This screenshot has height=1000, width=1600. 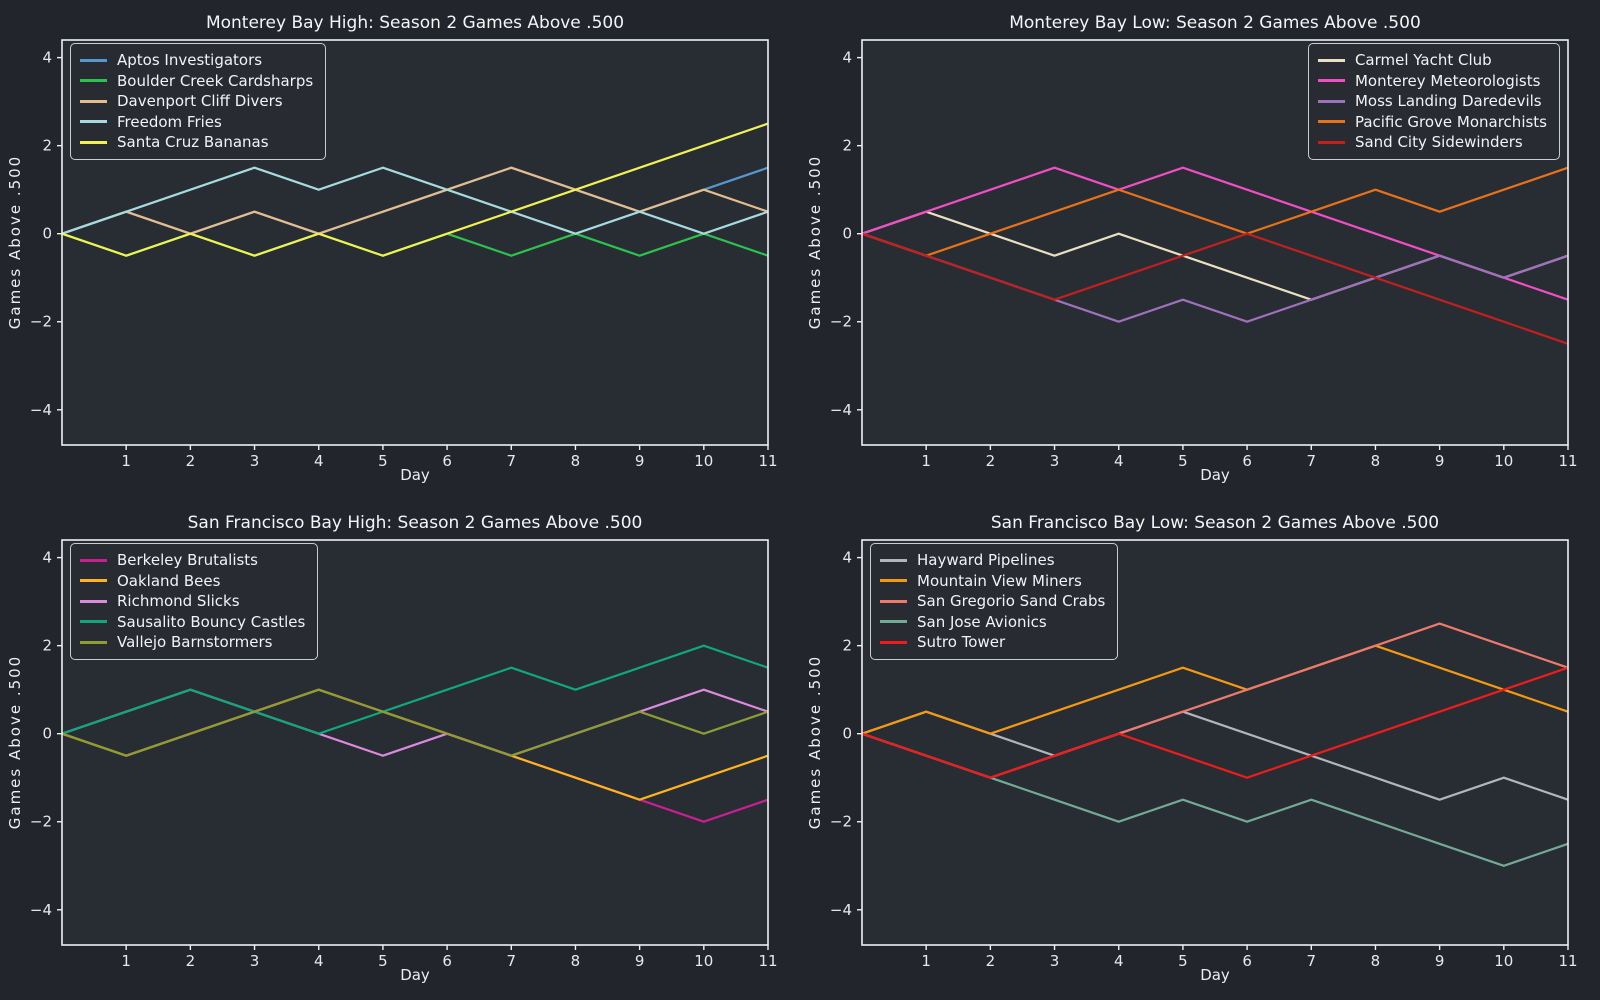 I want to click on legend-label: Richmond Slicks, so click(x=178, y=601).